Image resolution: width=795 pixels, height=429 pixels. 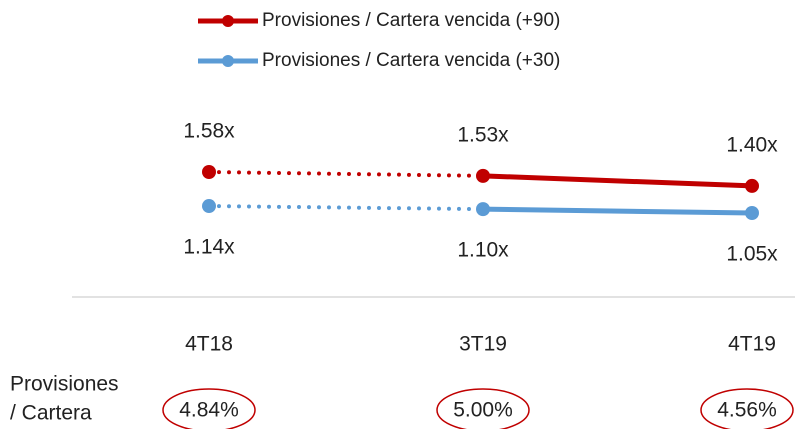 What do you see at coordinates (411, 20) in the screenshot?
I see `legend-label: Provisiones / Cartera vencida (+90)` at bounding box center [411, 20].